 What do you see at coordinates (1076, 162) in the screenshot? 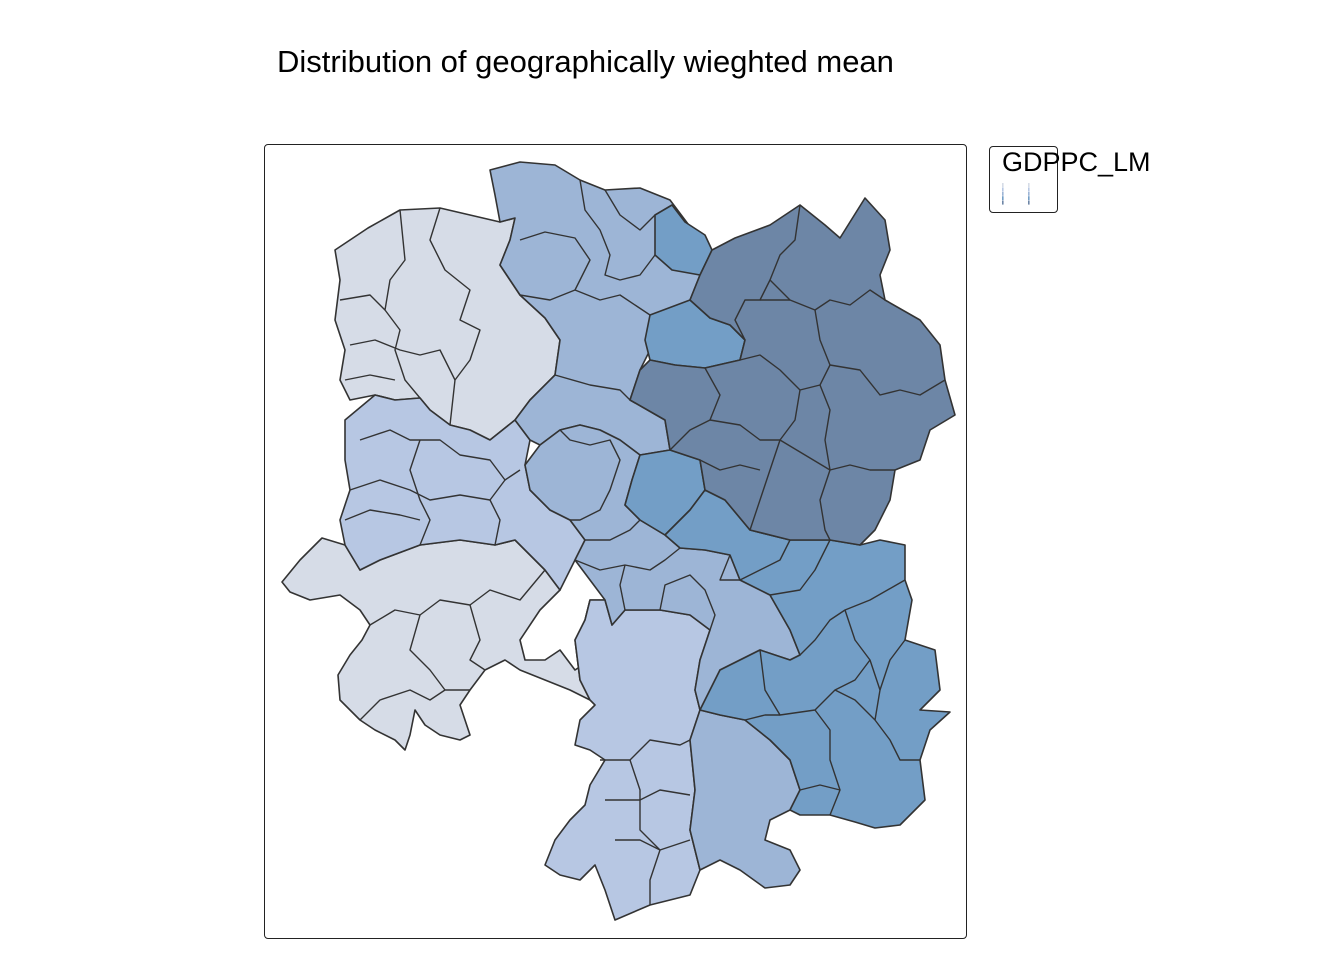
I see `legend-title: GDPPC_LM` at bounding box center [1076, 162].